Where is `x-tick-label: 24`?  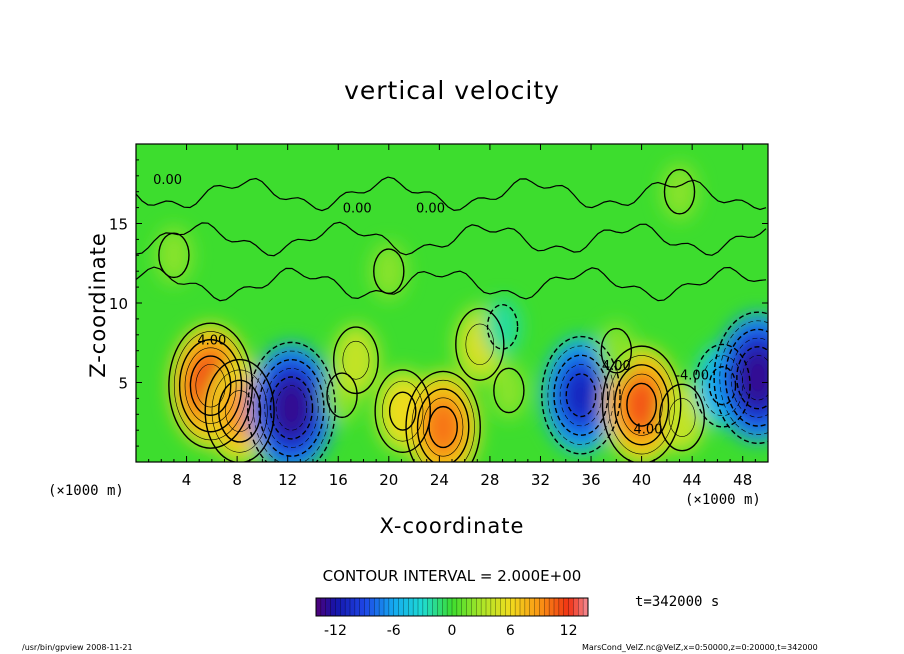
x-tick-label: 24 is located at coordinates (439, 480).